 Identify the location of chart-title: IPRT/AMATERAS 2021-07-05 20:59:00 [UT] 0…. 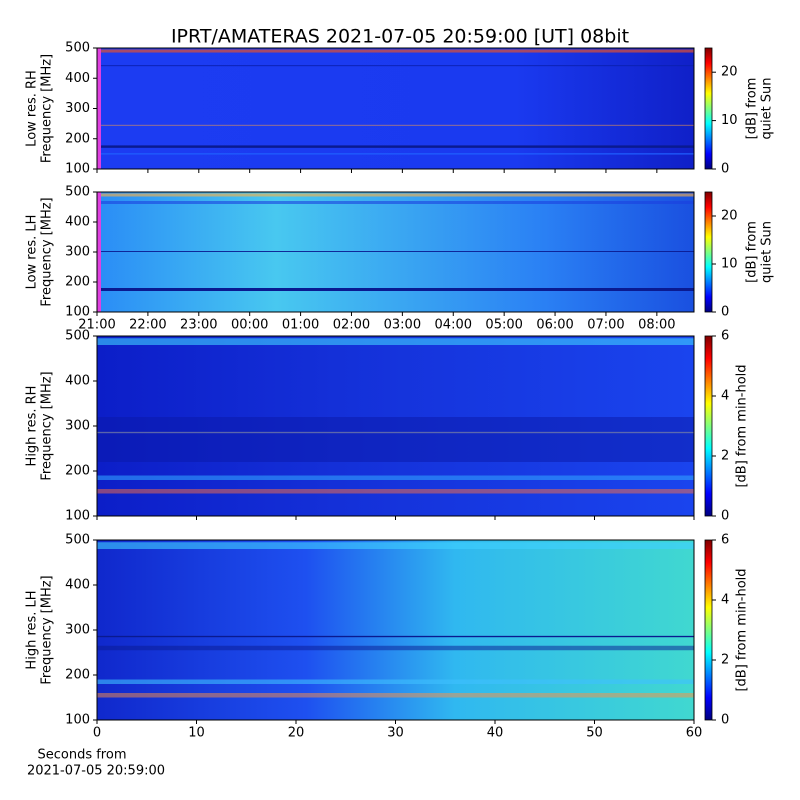
(400, 37).